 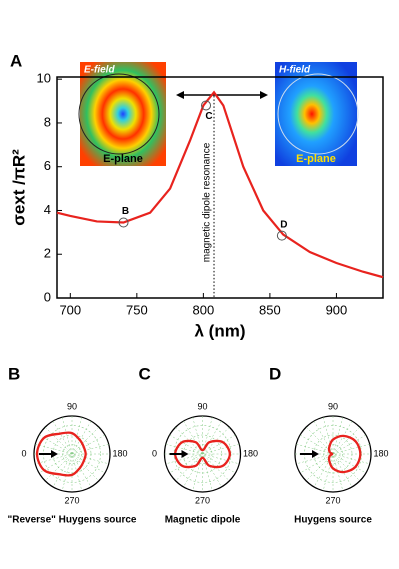 What do you see at coordinates (125, 211) in the screenshot?
I see `point-label: B` at bounding box center [125, 211].